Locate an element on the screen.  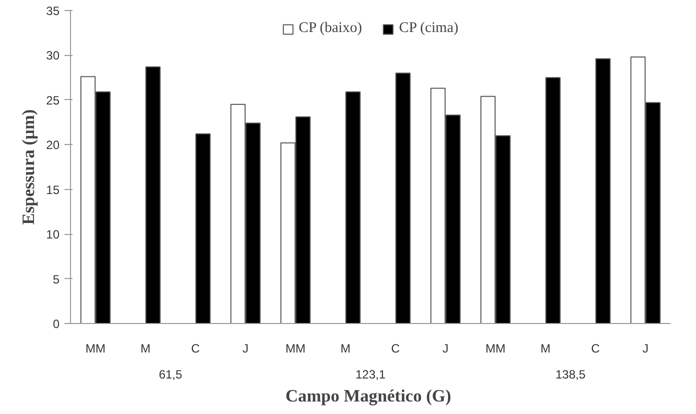
x-axis-title: Campo Magnético (G) is located at coordinates (369, 396).